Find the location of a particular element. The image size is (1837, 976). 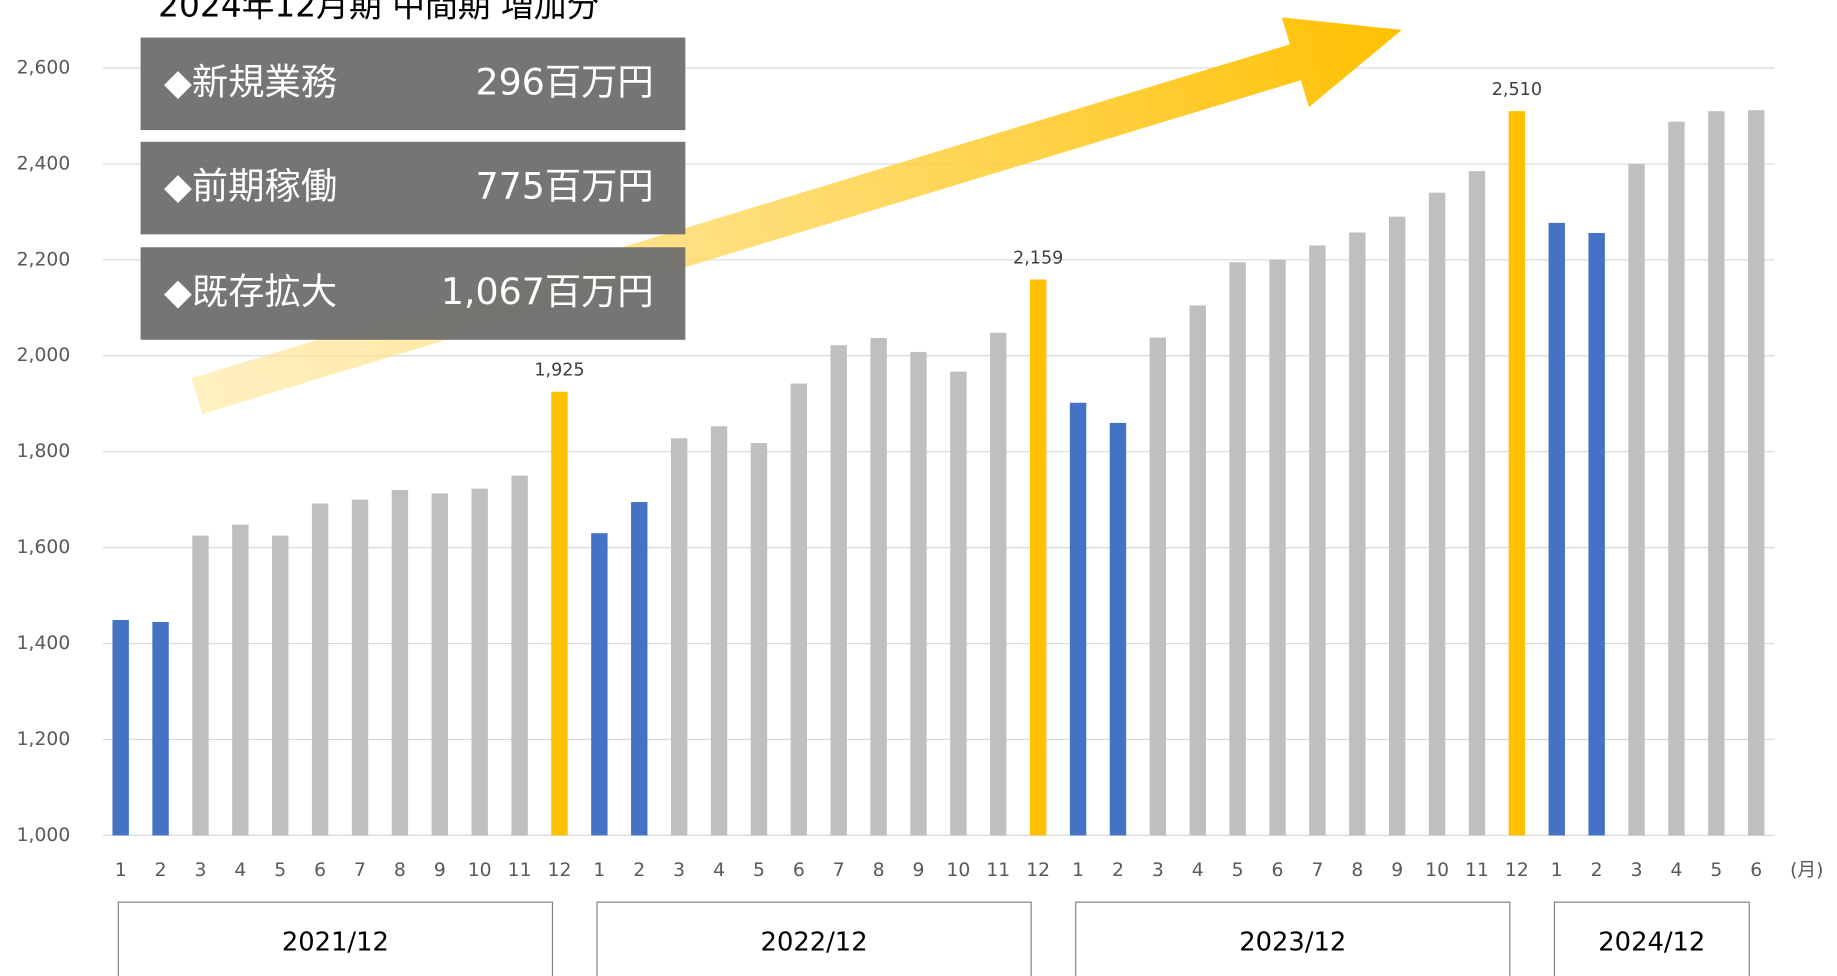

y-tick-label: 1,200 is located at coordinates (44, 739).